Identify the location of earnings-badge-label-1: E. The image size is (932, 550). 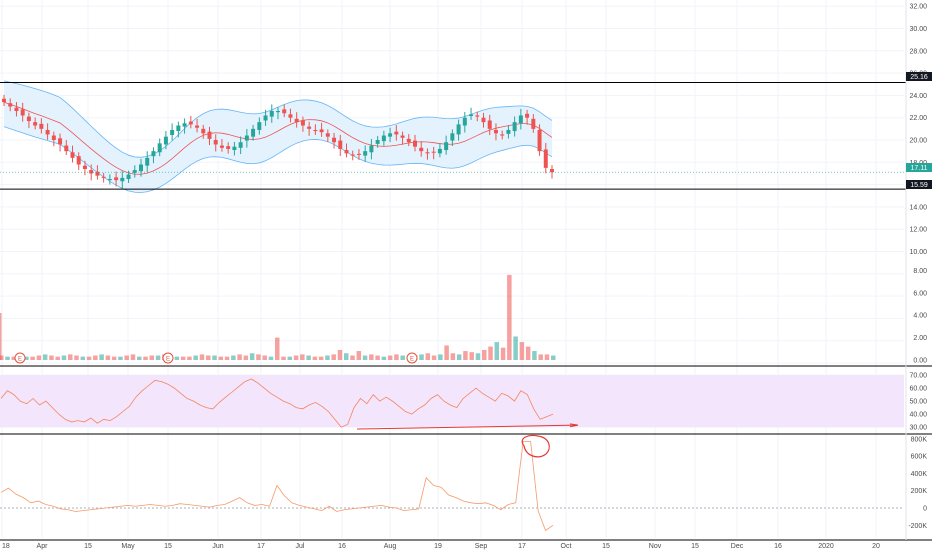
(168, 360).